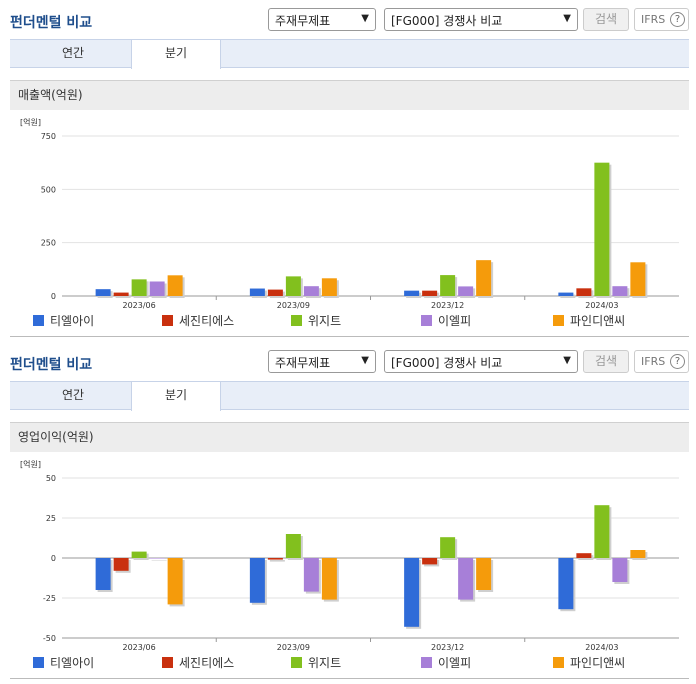 This screenshot has width=696, height=684. Describe the element at coordinates (598, 321) in the screenshot. I see `legend-label: 파인디앤씨` at that location.